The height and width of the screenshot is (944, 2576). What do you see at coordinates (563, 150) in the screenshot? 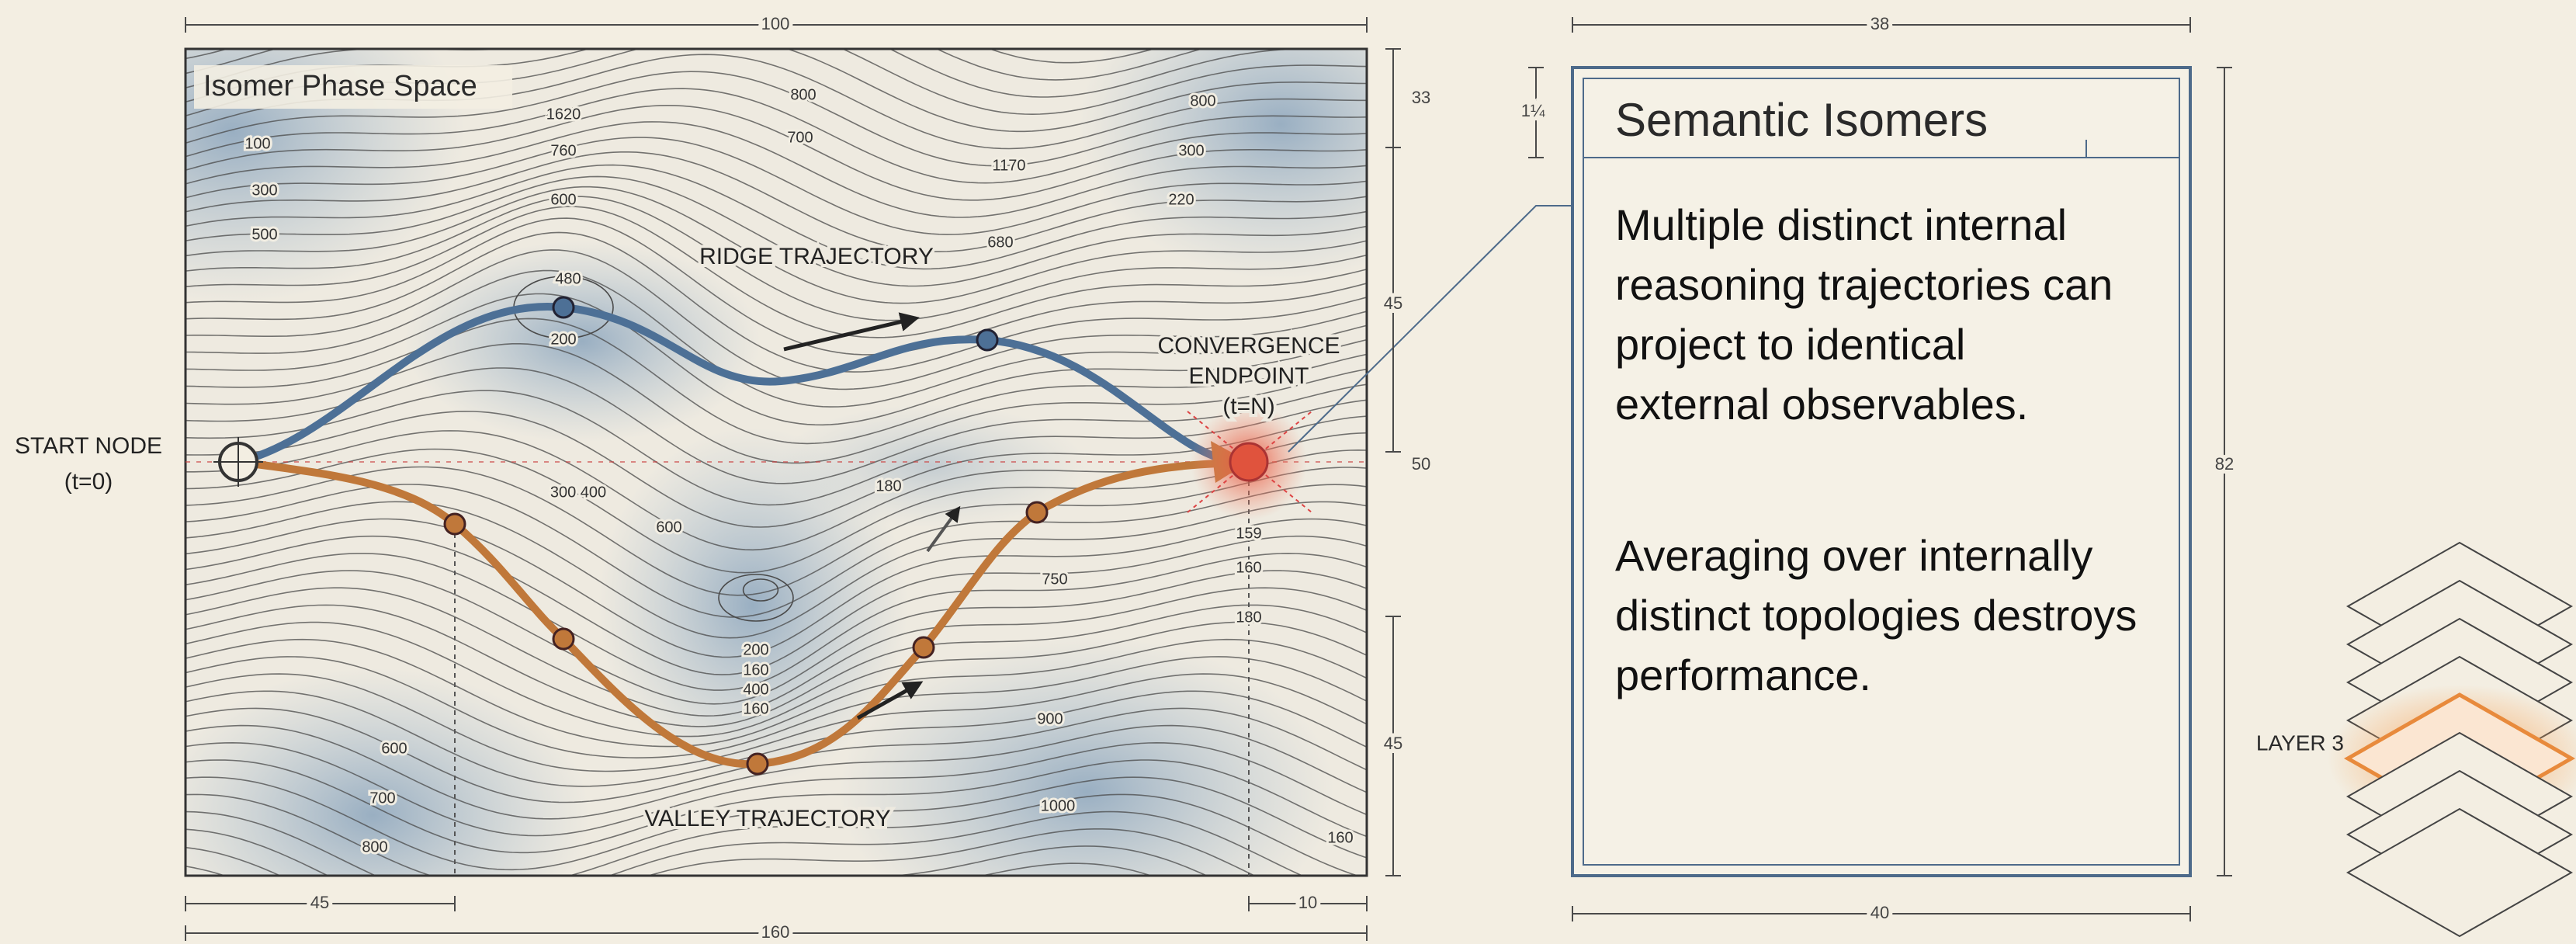
I see `contour-label: 760` at bounding box center [563, 150].